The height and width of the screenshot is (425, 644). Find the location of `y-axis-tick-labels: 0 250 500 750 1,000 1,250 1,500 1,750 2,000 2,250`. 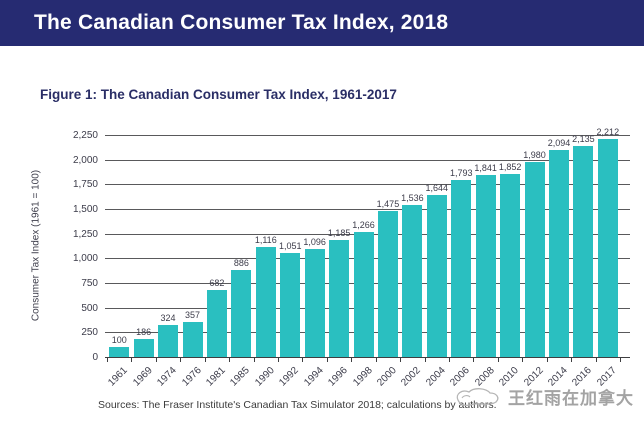

y-axis-tick-labels: 0 250 500 750 1,000 1,250 1,500 1,750 2,000 2,250 is located at coordinates (69, 246).